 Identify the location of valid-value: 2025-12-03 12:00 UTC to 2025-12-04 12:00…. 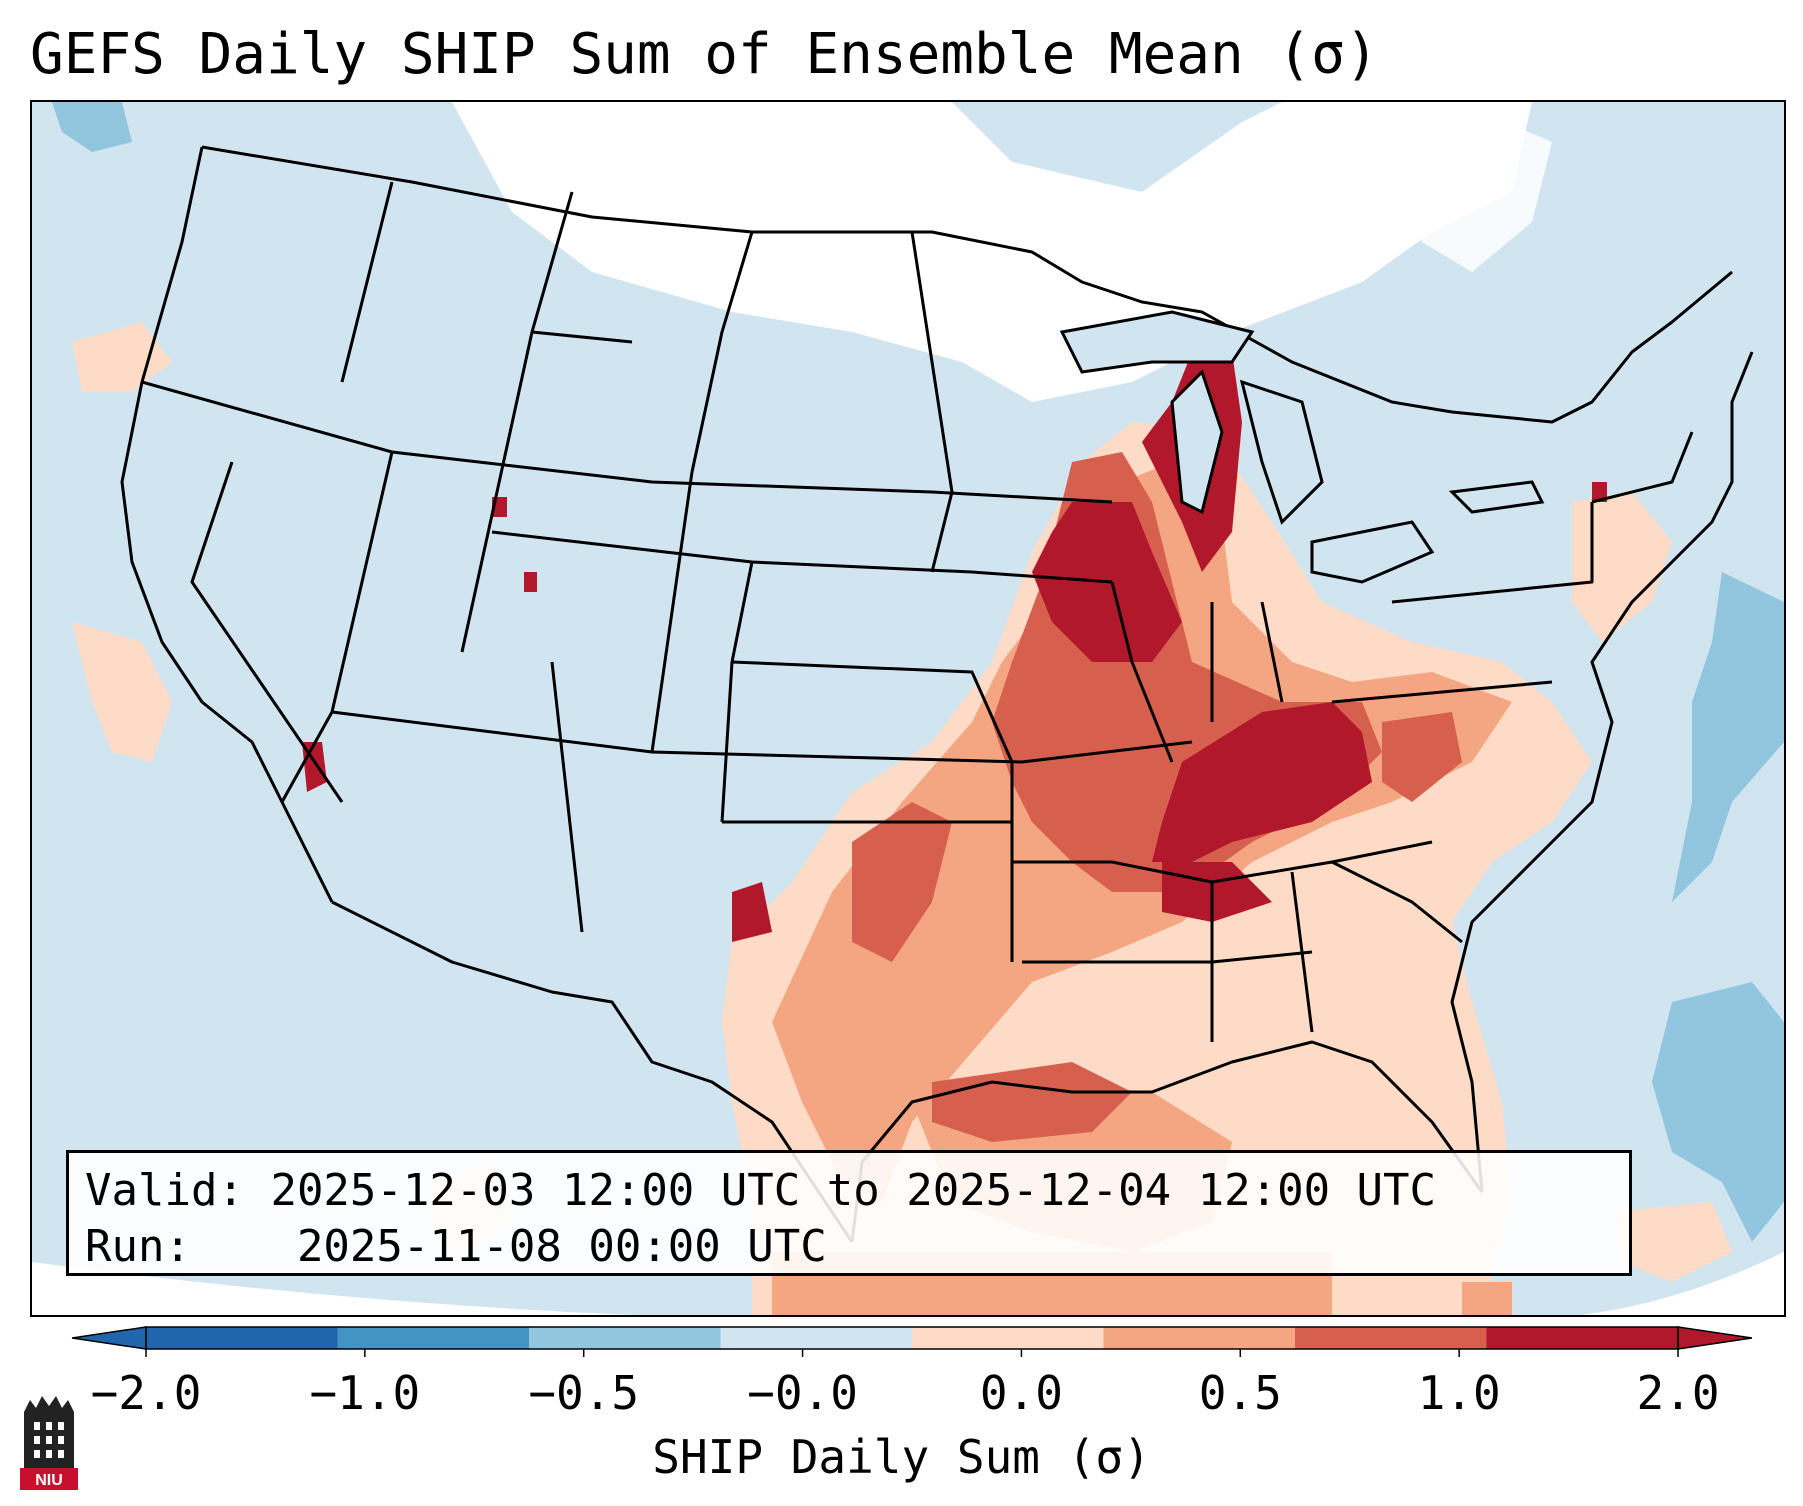
(853, 1190).